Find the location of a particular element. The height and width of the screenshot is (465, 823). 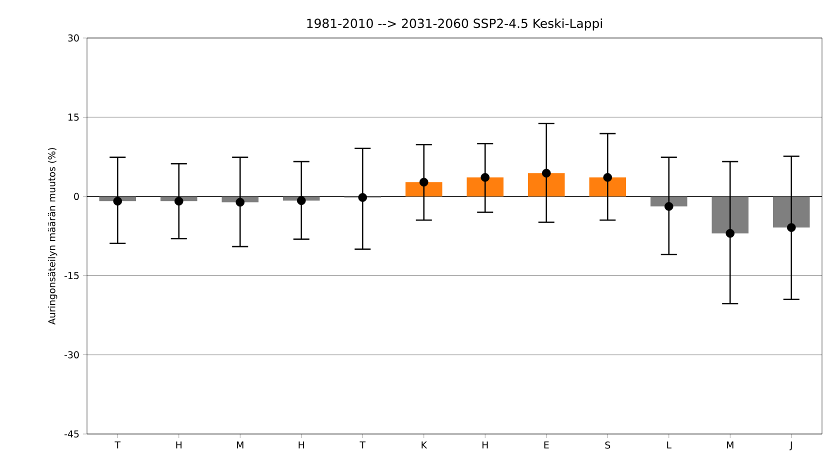

x-tick-label: S is located at coordinates (607, 445).